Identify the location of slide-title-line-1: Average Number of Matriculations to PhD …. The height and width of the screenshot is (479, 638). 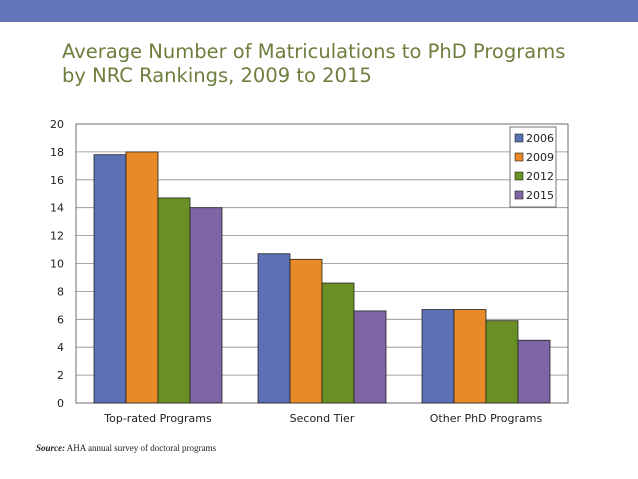
(314, 51).